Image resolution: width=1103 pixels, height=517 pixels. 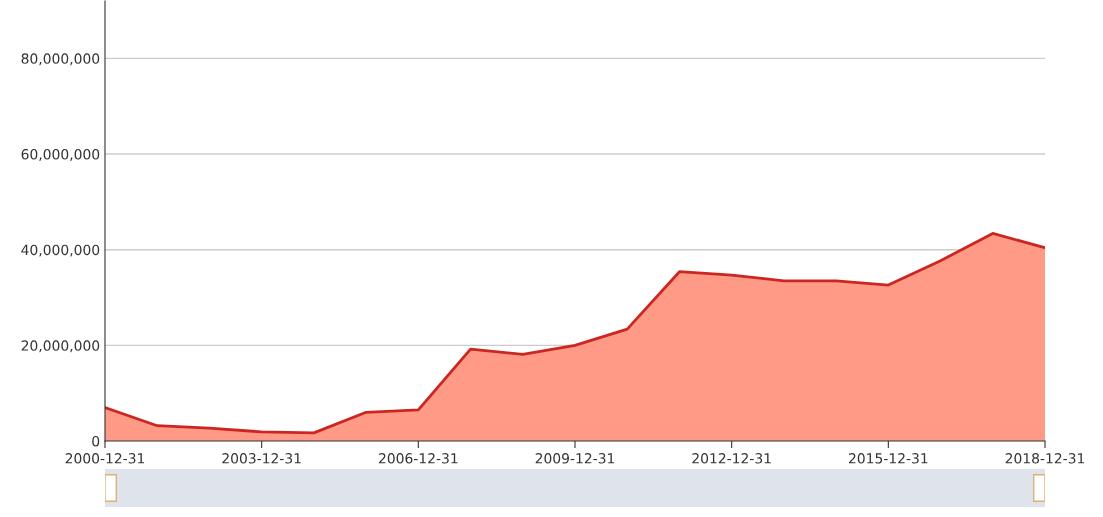 I want to click on x-tick-label: 2015-12-31, so click(x=888, y=458).